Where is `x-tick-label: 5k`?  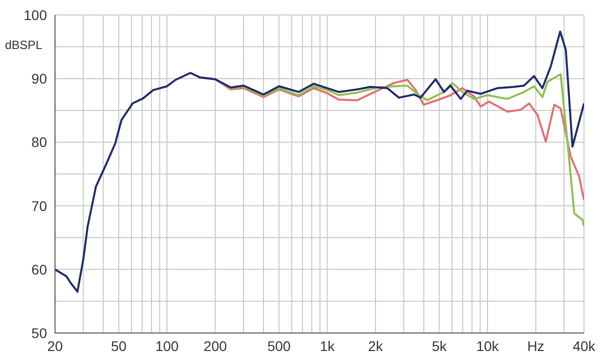 x-tick-label: 5k is located at coordinates (440, 346).